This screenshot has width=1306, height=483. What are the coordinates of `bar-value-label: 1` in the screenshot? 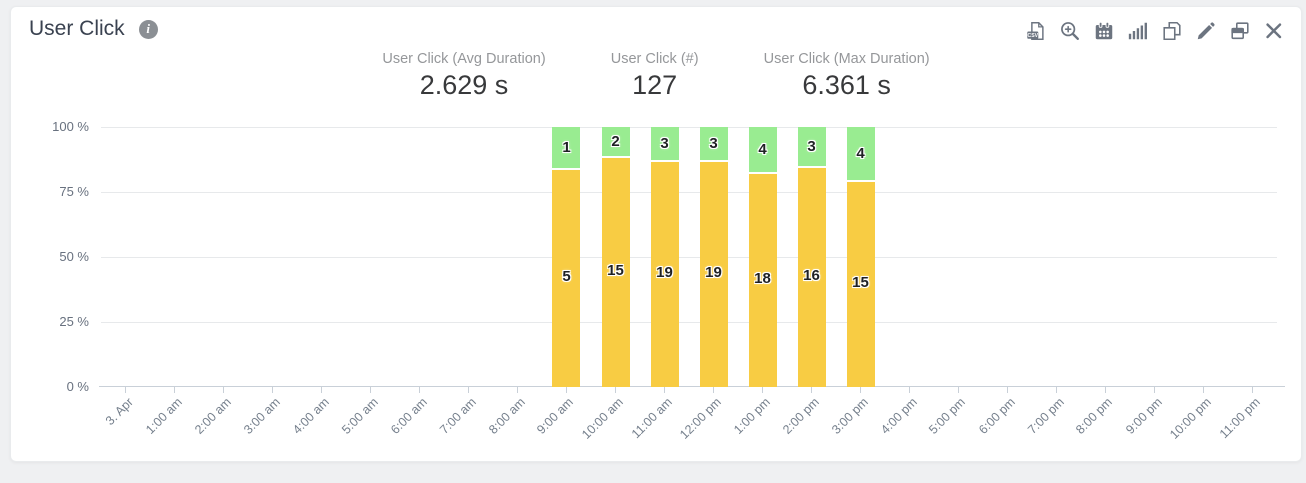 It's located at (566, 147).